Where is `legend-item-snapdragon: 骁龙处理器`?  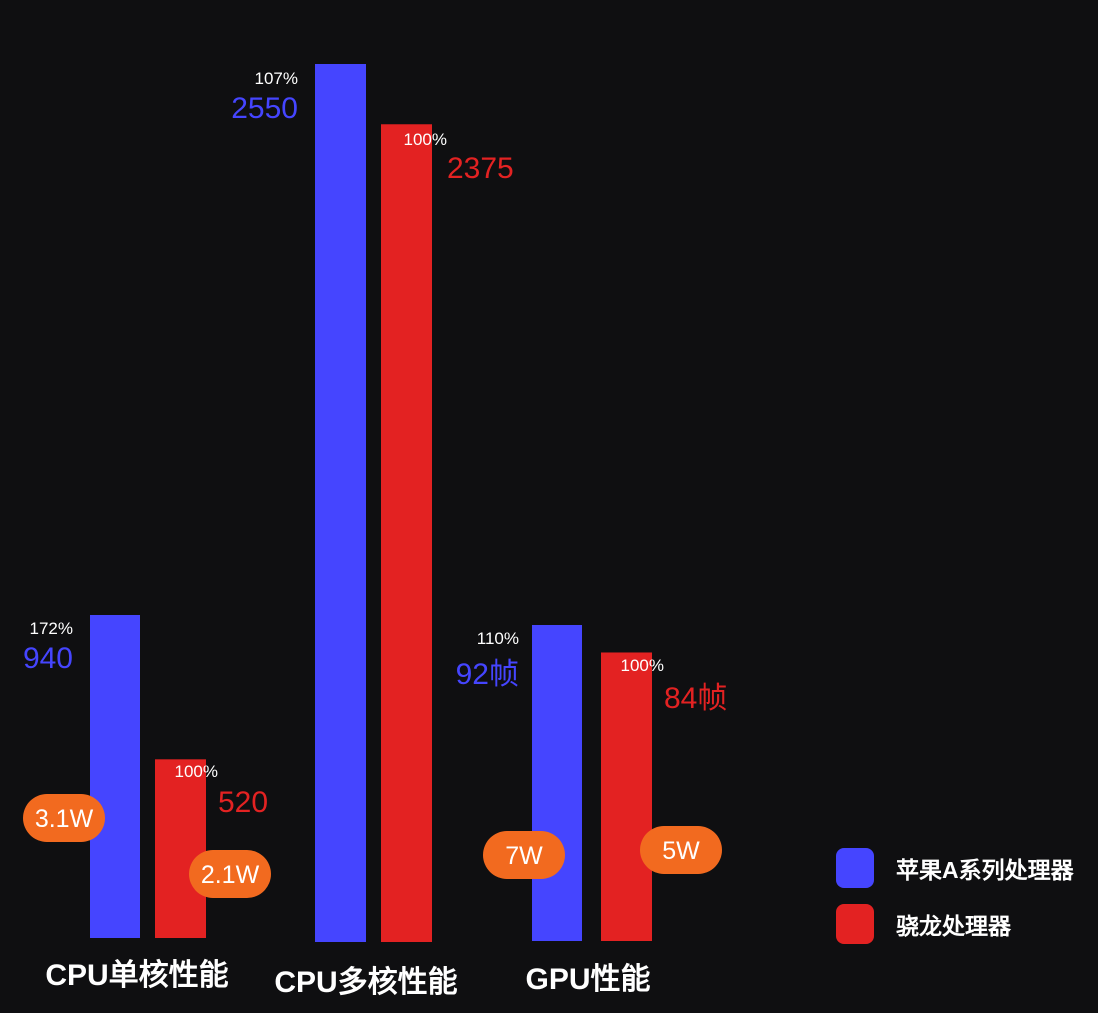
legend-item-snapdragon: 骁龙处理器 is located at coordinates (955, 924).